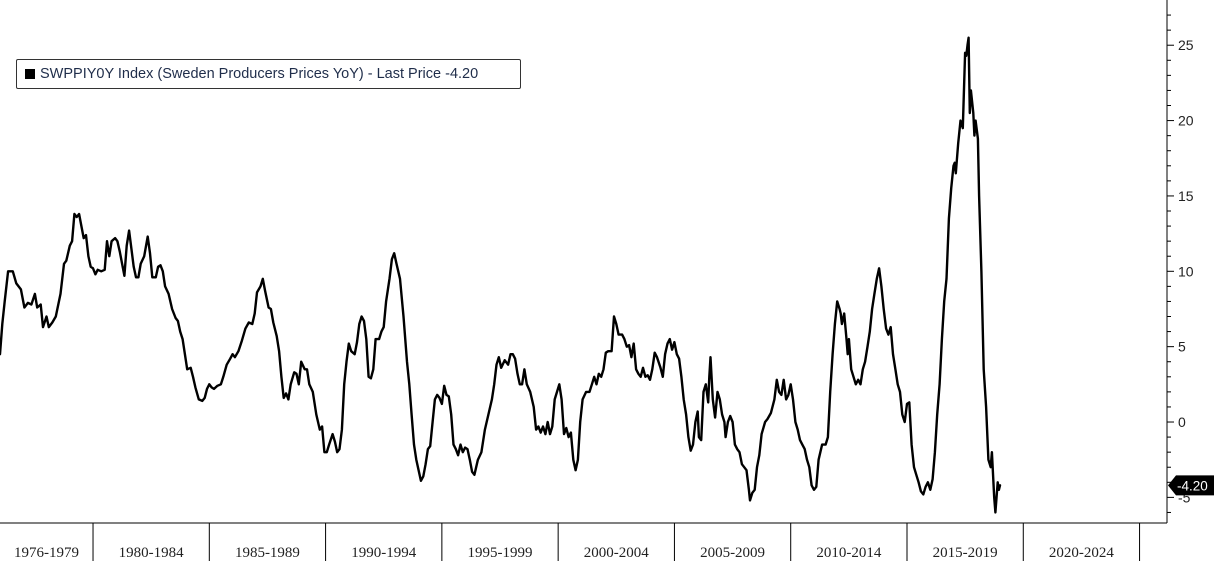  What do you see at coordinates (1186, 121) in the screenshot?
I see `y-tick-label: 20` at bounding box center [1186, 121].